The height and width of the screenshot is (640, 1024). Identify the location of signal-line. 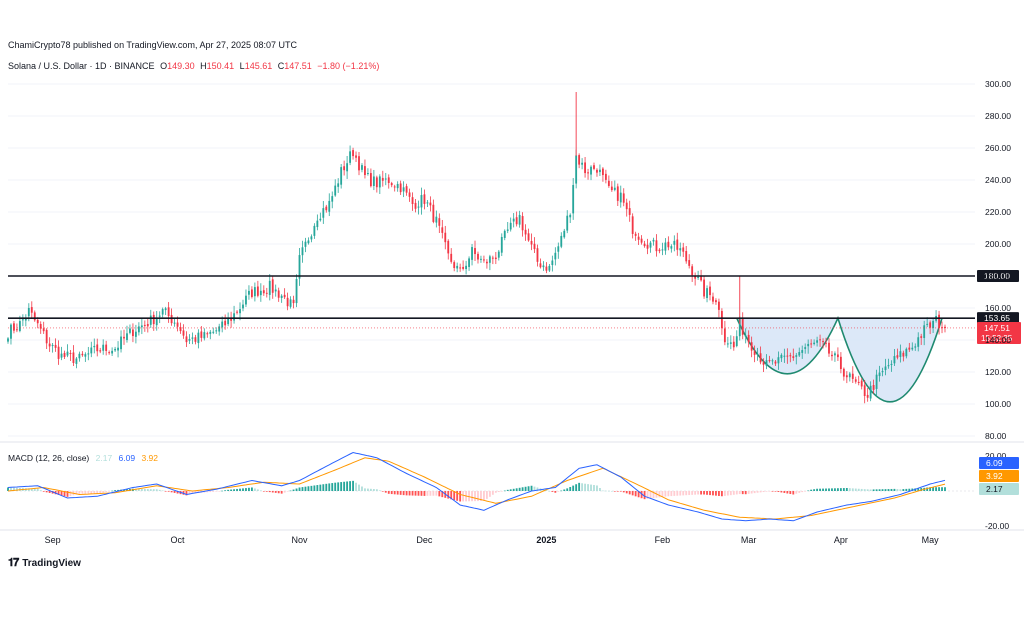
(476, 488).